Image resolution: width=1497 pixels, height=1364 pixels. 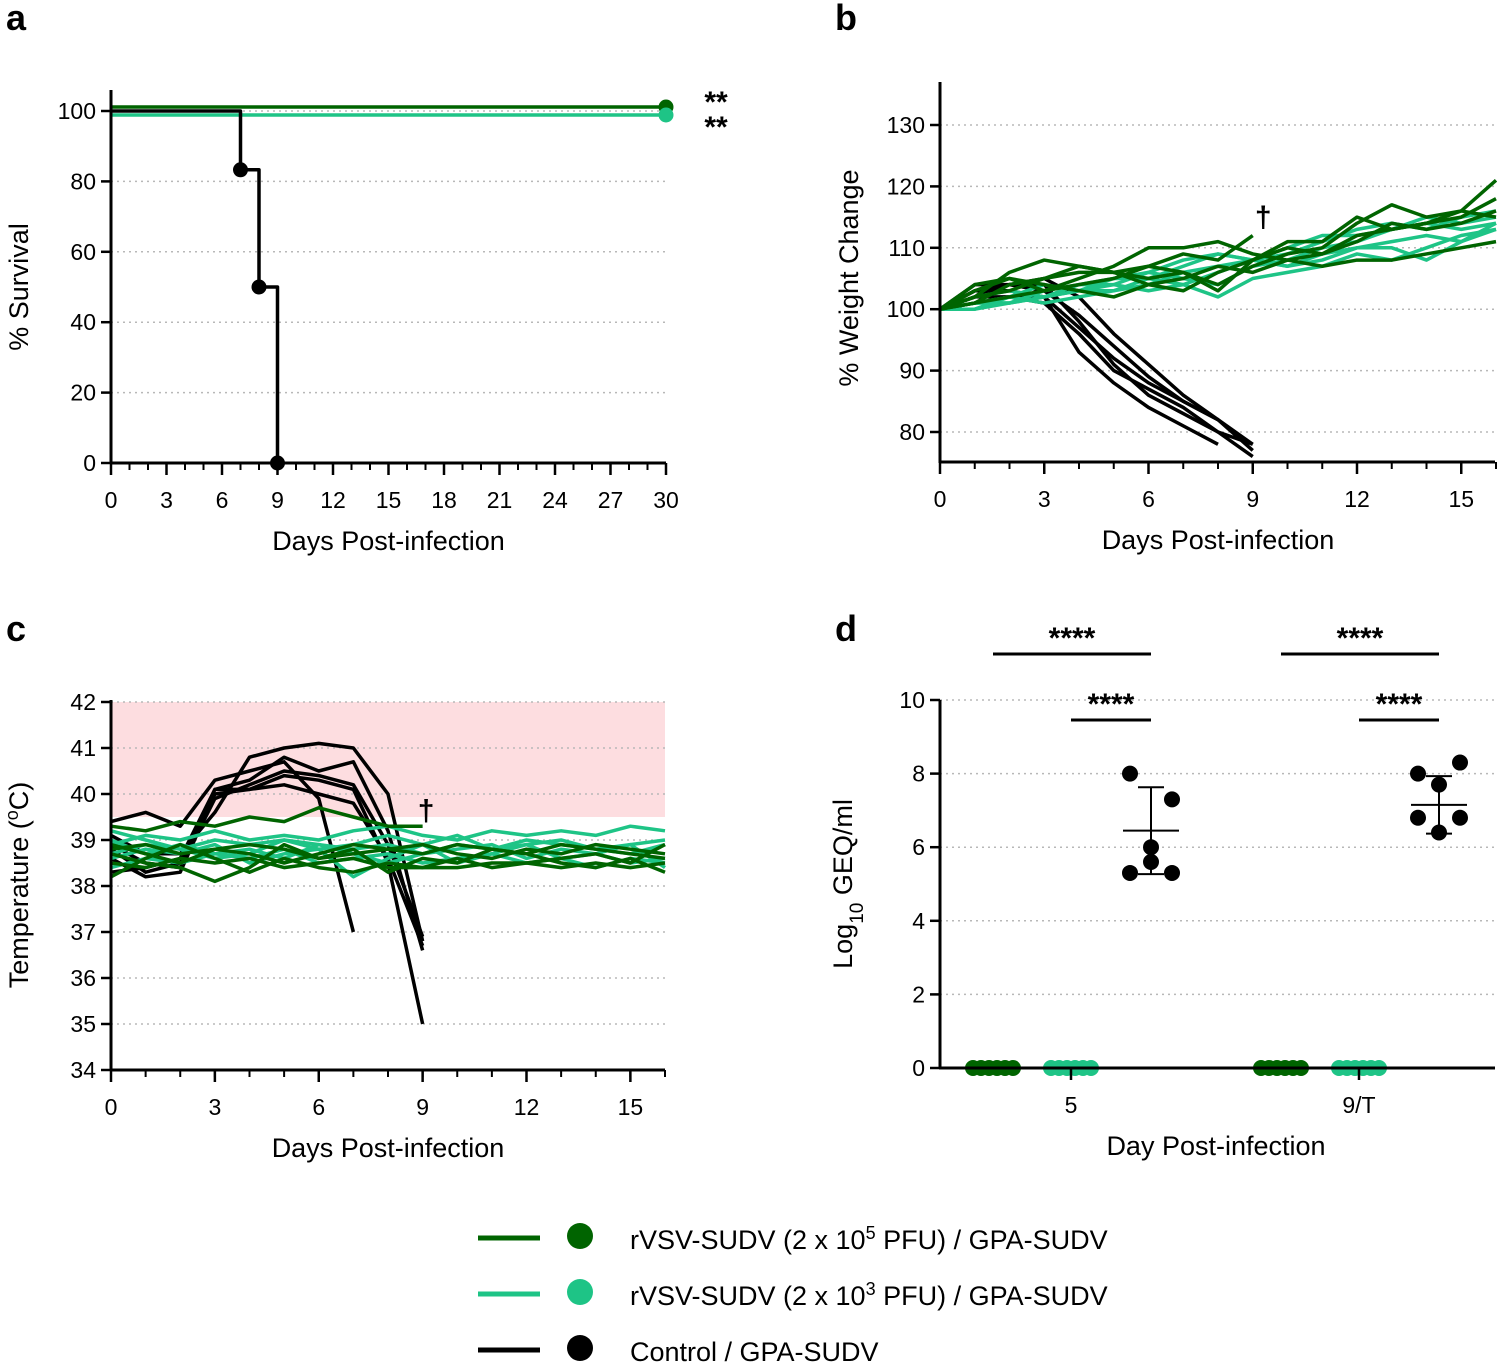 What do you see at coordinates (918, 774) in the screenshot?
I see `y-tick-label: 8` at bounding box center [918, 774].